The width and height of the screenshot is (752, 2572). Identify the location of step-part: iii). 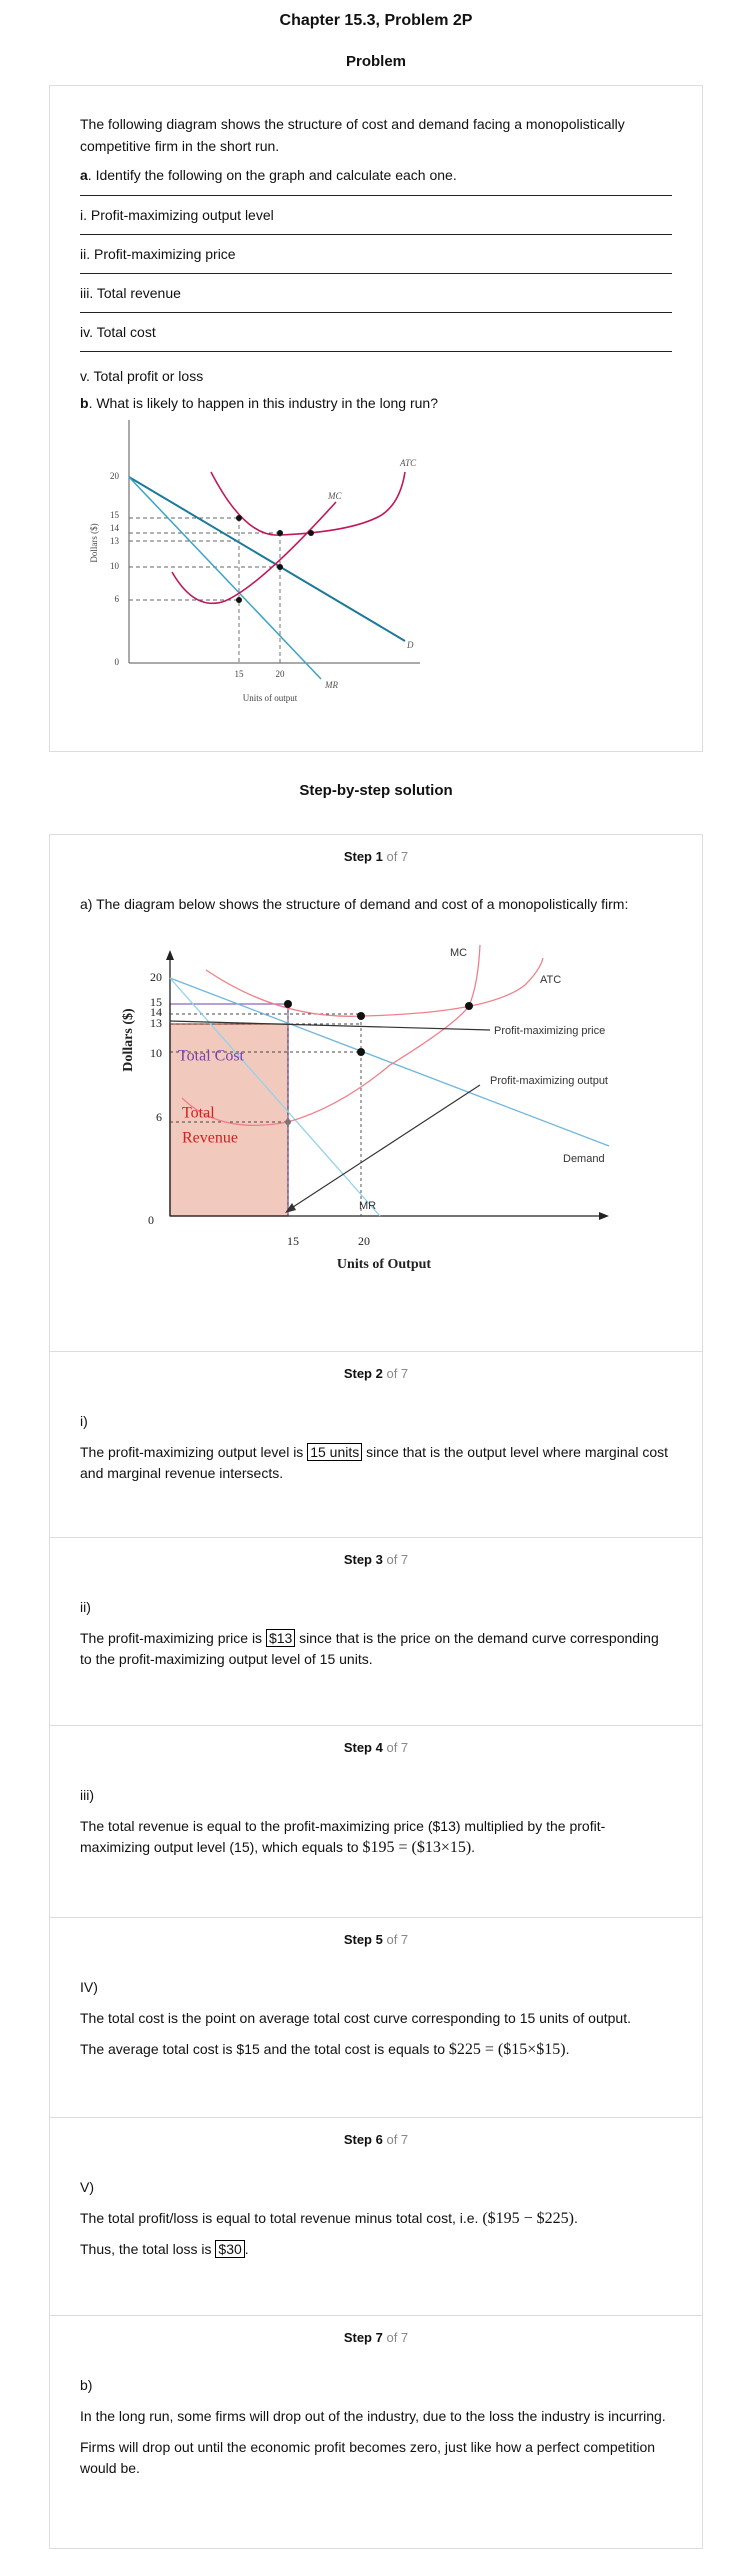
(87, 1795).